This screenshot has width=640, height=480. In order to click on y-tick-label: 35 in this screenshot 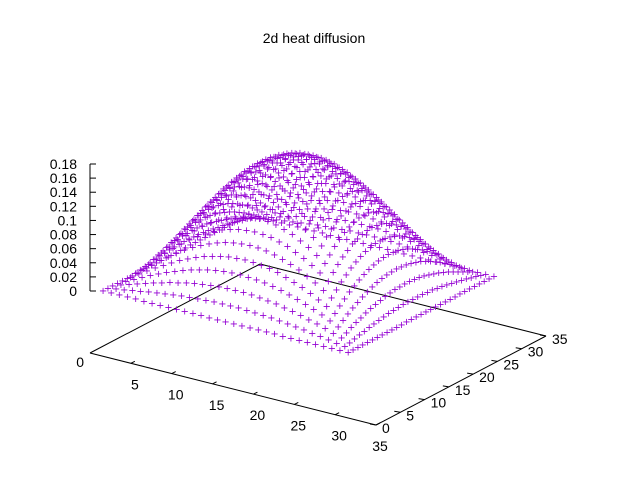, I will do `click(560, 339)`.